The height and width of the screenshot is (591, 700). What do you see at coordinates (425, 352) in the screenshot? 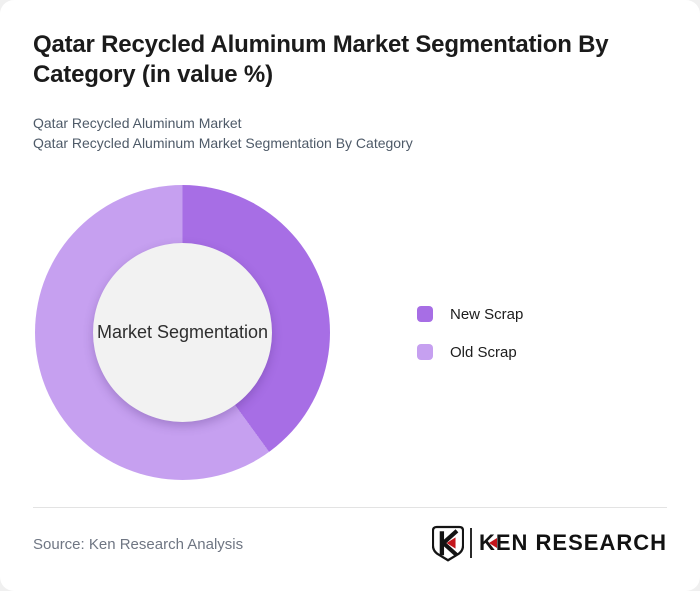
I see `legend-swatch-old-scrap` at bounding box center [425, 352].